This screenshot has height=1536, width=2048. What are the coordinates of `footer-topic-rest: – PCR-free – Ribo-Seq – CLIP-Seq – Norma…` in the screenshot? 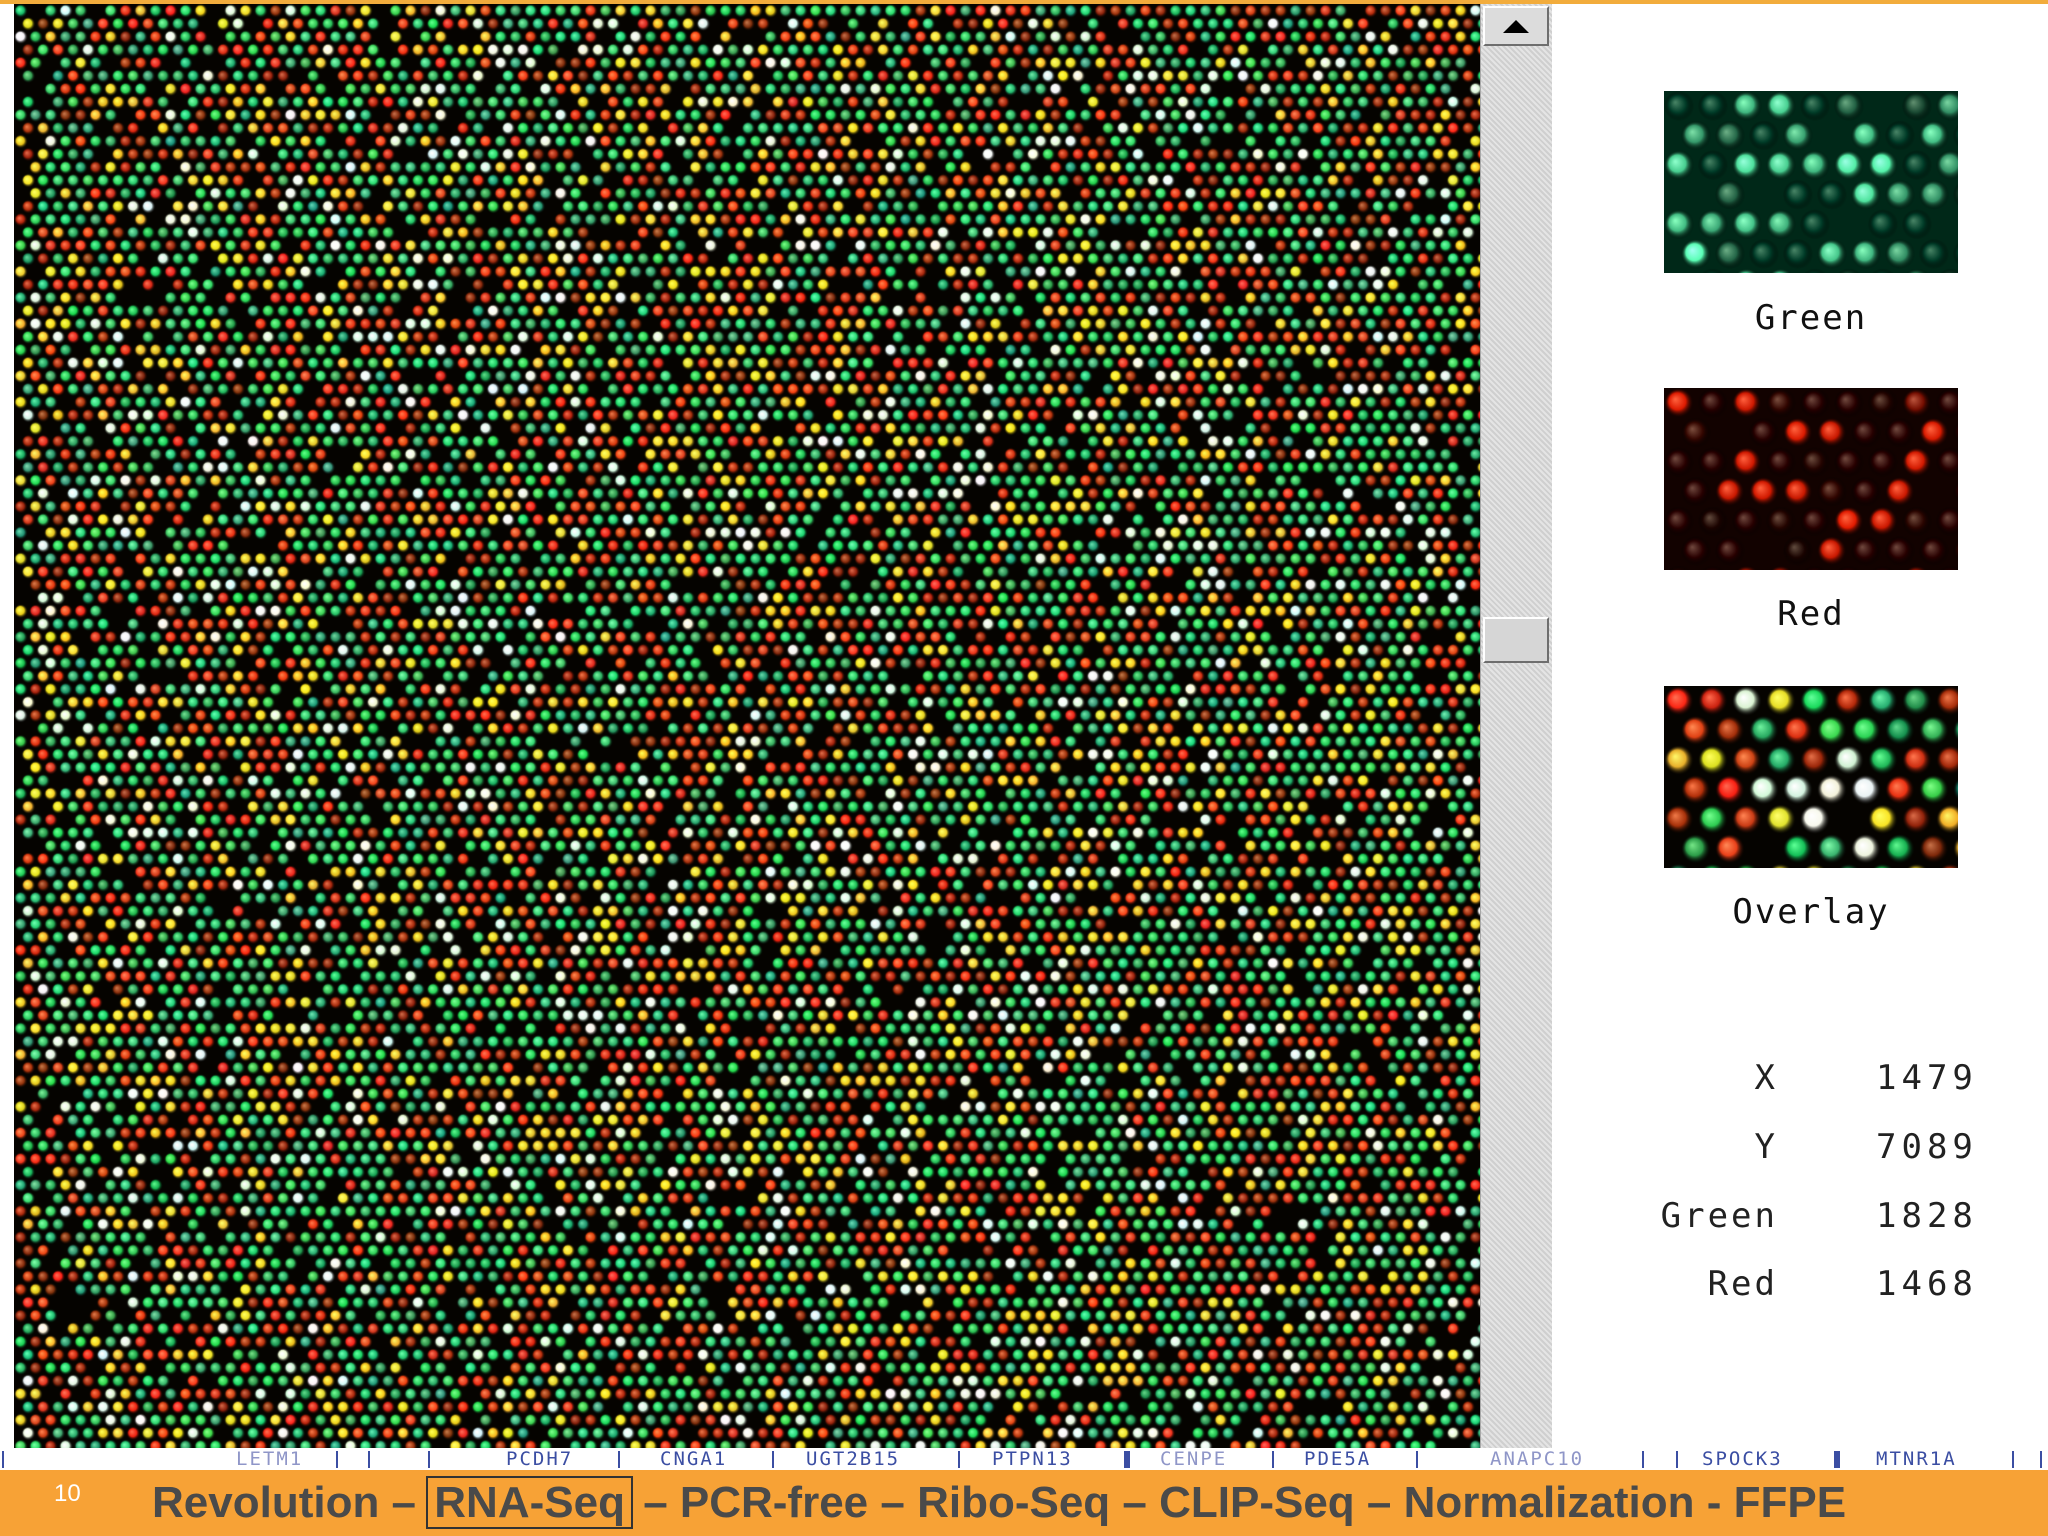 It's located at (1245, 1502).